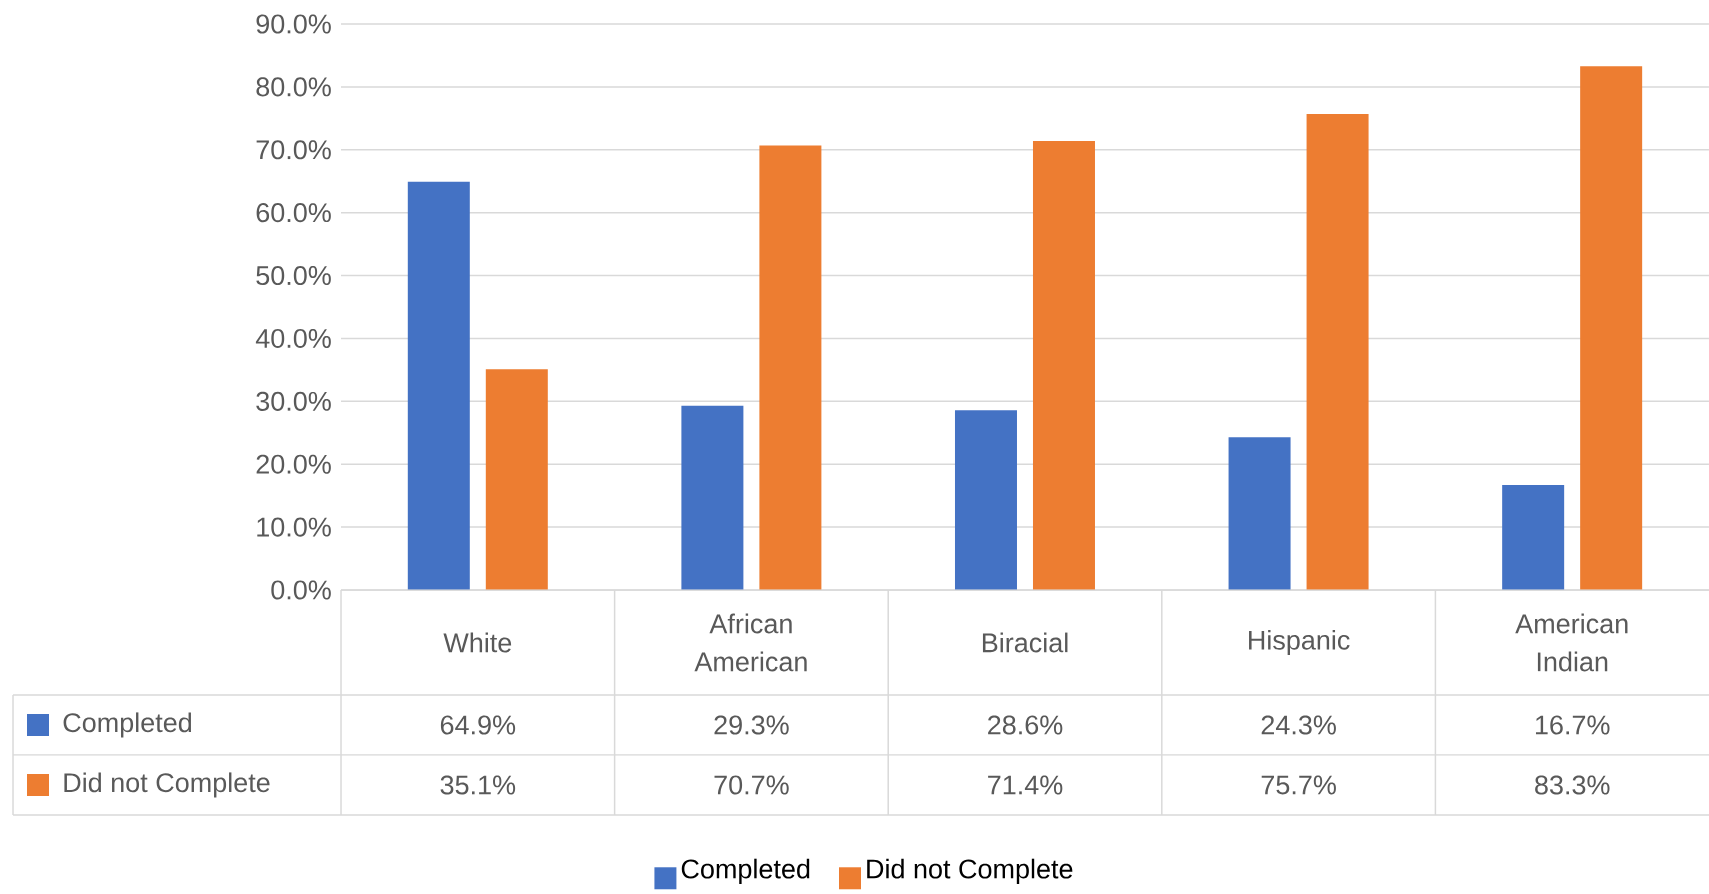 The height and width of the screenshot is (894, 1709). Describe the element at coordinates (167, 785) in the screenshot. I see `text: Did not Complete` at that location.